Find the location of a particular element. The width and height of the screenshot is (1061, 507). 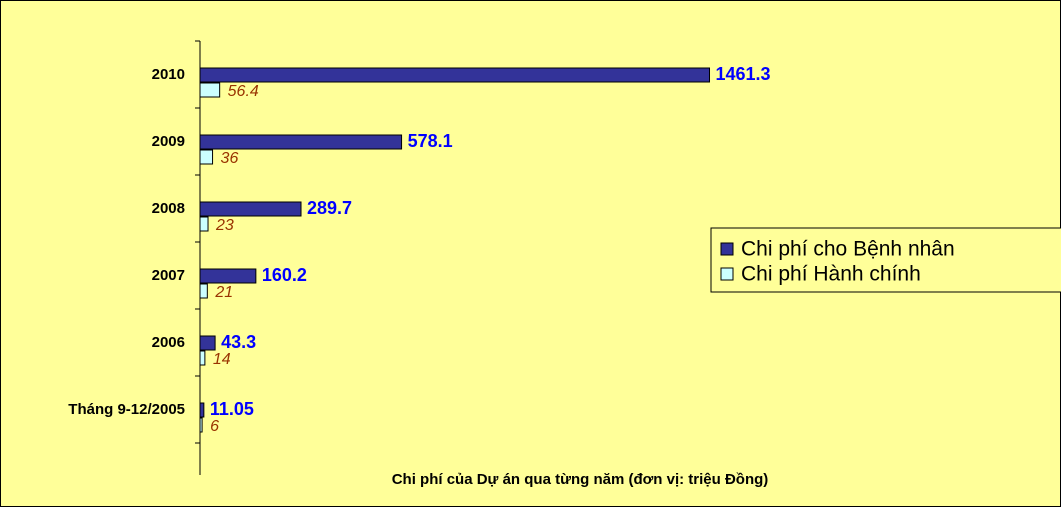

legend-label: Chi phí Hành chính is located at coordinates (831, 274).